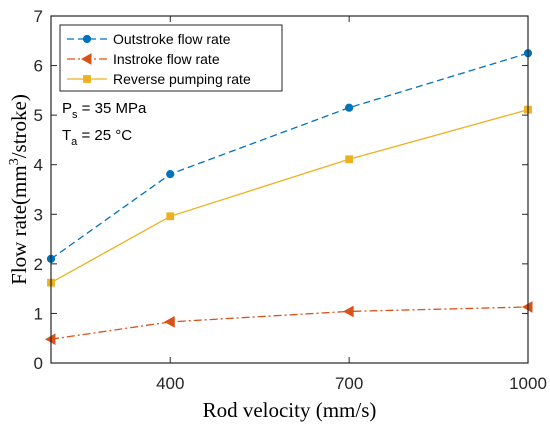 The width and height of the screenshot is (550, 448). Describe the element at coordinates (528, 383) in the screenshot. I see `x-tick-label: 1000` at that location.